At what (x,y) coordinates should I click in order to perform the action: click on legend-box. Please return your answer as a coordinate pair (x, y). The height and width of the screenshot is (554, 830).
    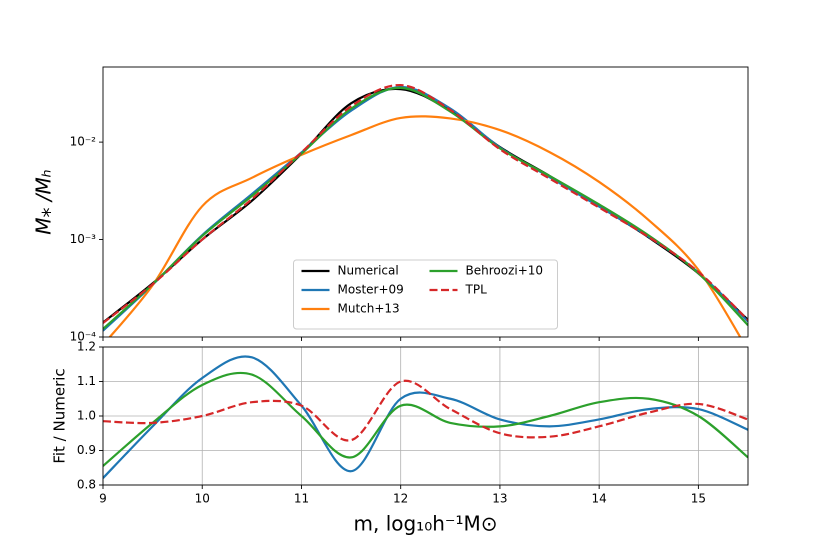
    Looking at the image, I should click on (425, 294).